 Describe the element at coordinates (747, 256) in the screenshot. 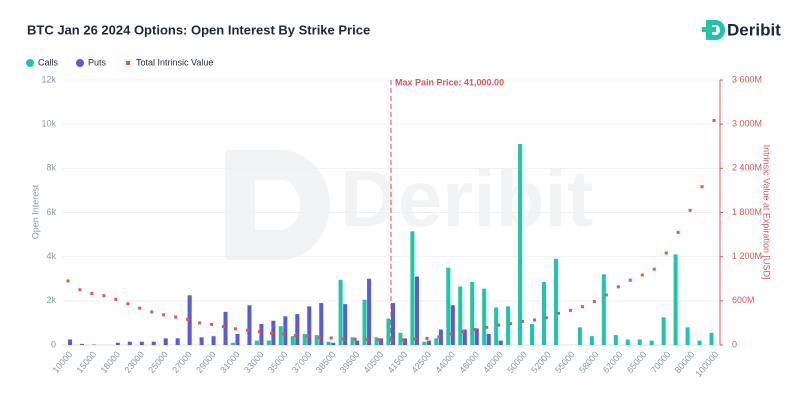

I see `y2-tick-label: 1 200M` at that location.